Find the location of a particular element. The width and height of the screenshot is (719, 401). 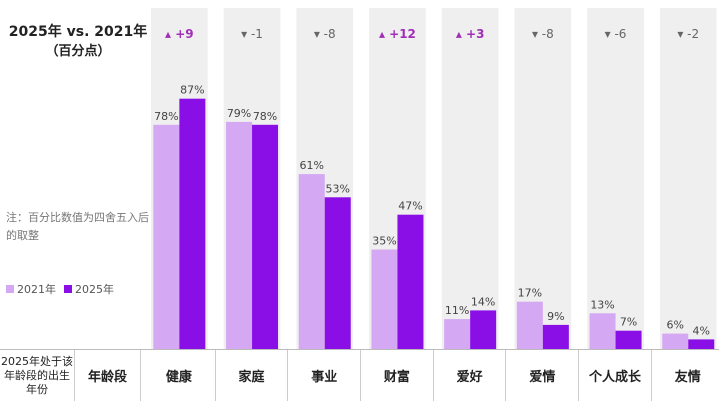

category-label-2: 事业 is located at coordinates (325, 375).